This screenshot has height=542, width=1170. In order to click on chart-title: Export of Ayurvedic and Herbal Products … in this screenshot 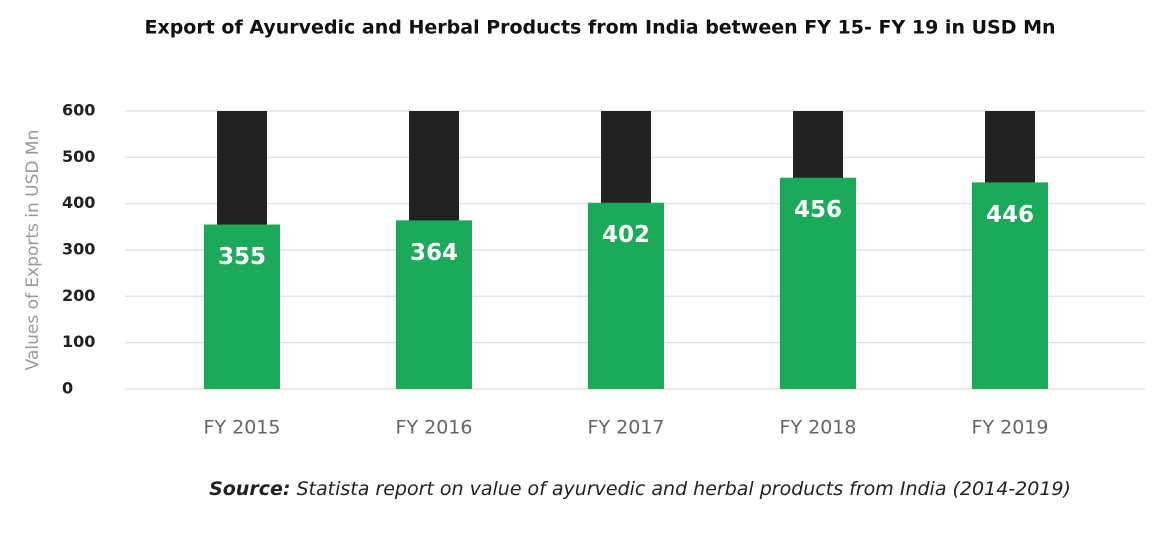, I will do `click(599, 28)`.